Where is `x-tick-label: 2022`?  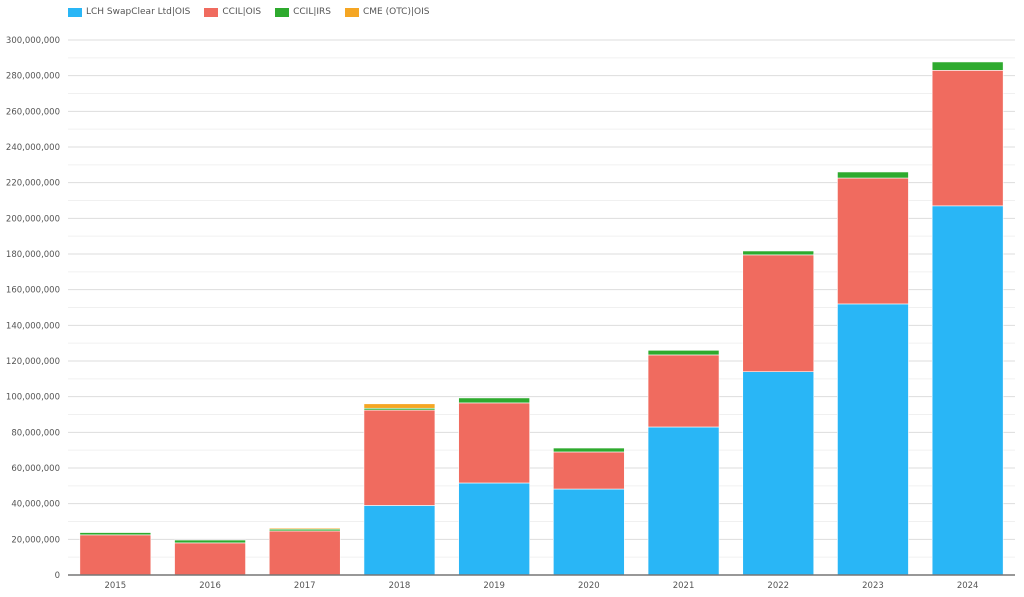
x-tick-label: 2022 is located at coordinates (778, 586).